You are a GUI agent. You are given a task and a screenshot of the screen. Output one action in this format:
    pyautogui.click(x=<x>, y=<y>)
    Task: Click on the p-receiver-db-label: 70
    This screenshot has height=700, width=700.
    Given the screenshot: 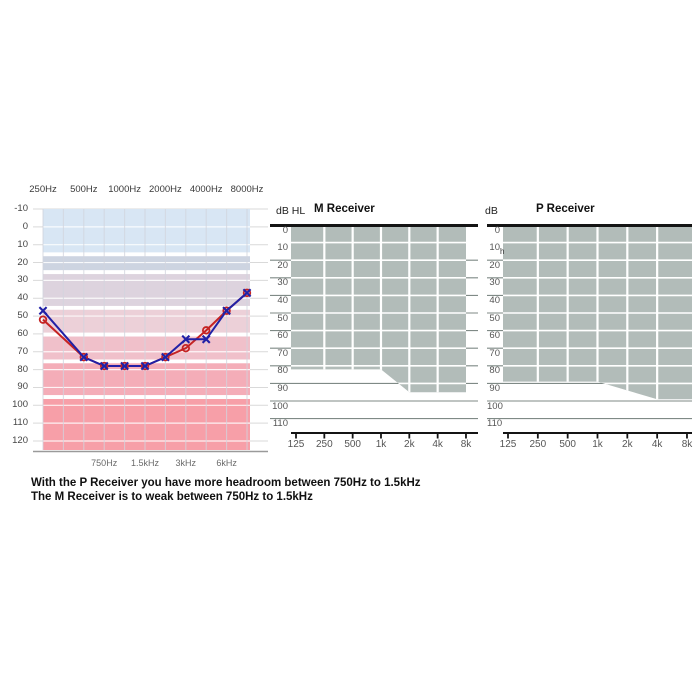 What is the action you would take?
    pyautogui.click(x=494, y=353)
    